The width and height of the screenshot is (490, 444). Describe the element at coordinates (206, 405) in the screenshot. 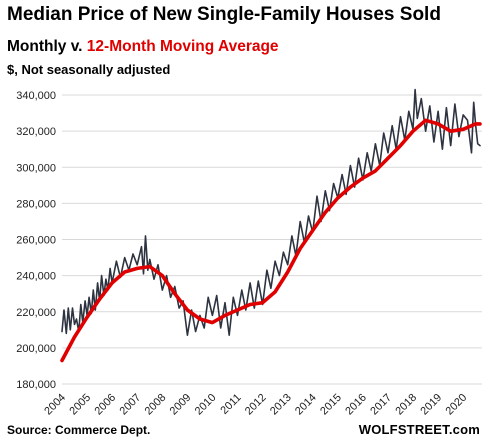

I see `x-tick-label: 2010` at that location.